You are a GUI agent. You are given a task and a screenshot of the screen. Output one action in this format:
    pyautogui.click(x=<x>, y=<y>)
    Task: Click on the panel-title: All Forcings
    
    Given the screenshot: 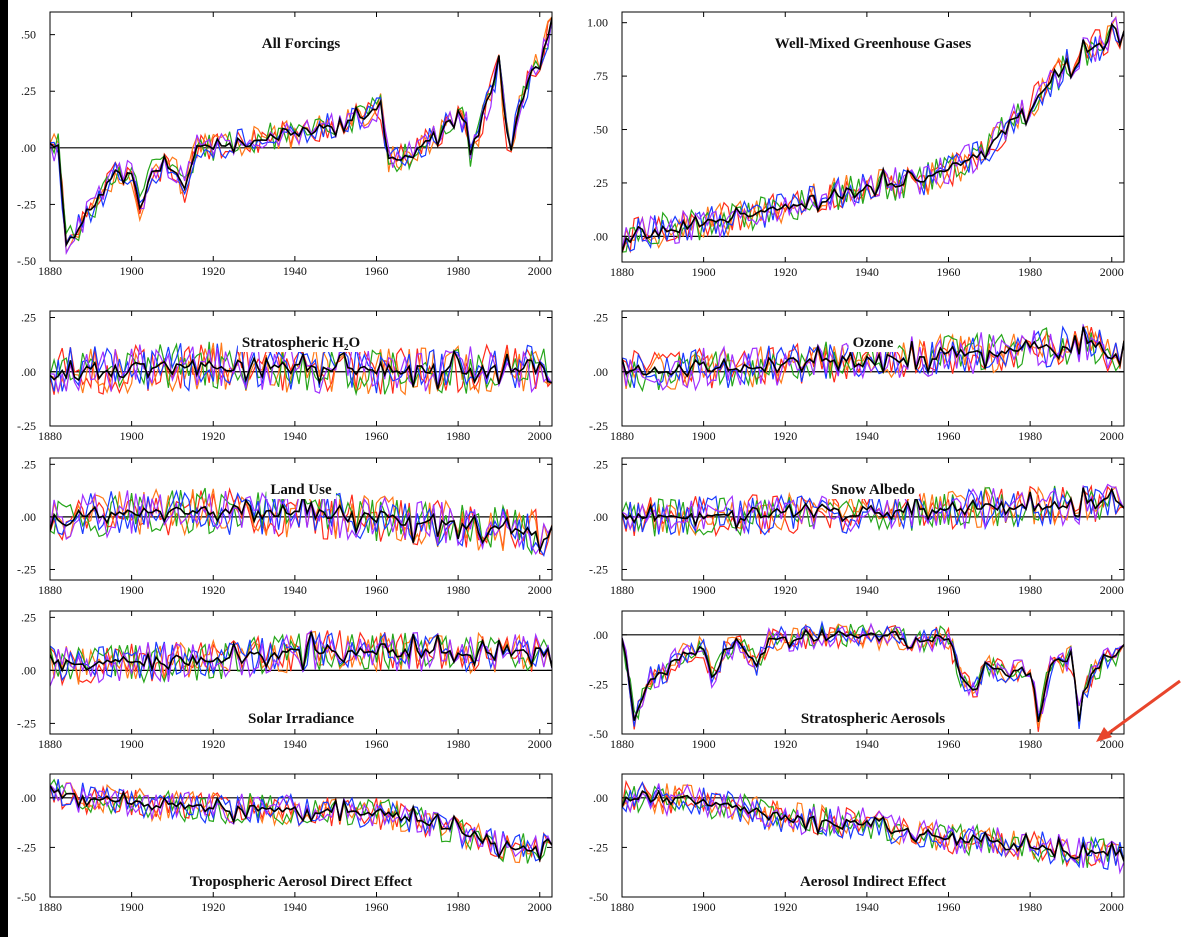 What is the action you would take?
    pyautogui.click(x=301, y=44)
    